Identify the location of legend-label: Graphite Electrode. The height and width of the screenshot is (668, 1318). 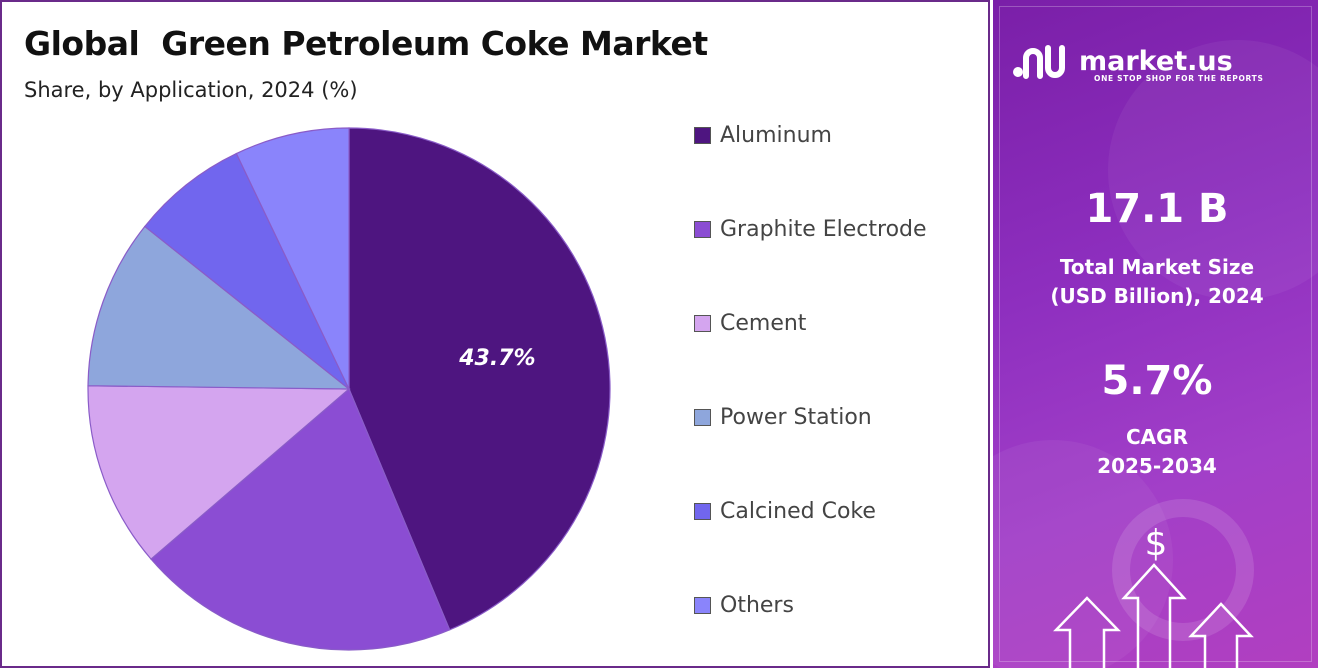
(823, 229).